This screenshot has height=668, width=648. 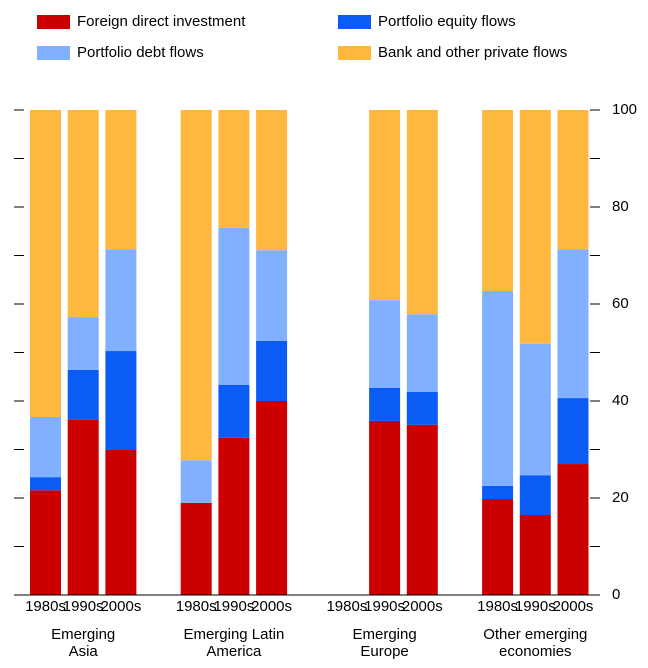 I want to click on legend-label: Bank and other private flows, so click(x=472, y=52).